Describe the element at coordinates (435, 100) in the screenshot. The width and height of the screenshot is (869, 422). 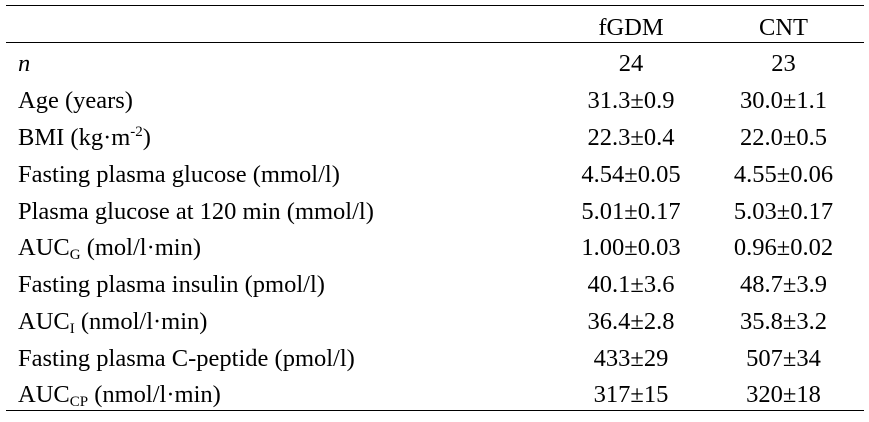
I see `table-row: Age (years) 31.3±0.9 30.0±1.1` at that location.